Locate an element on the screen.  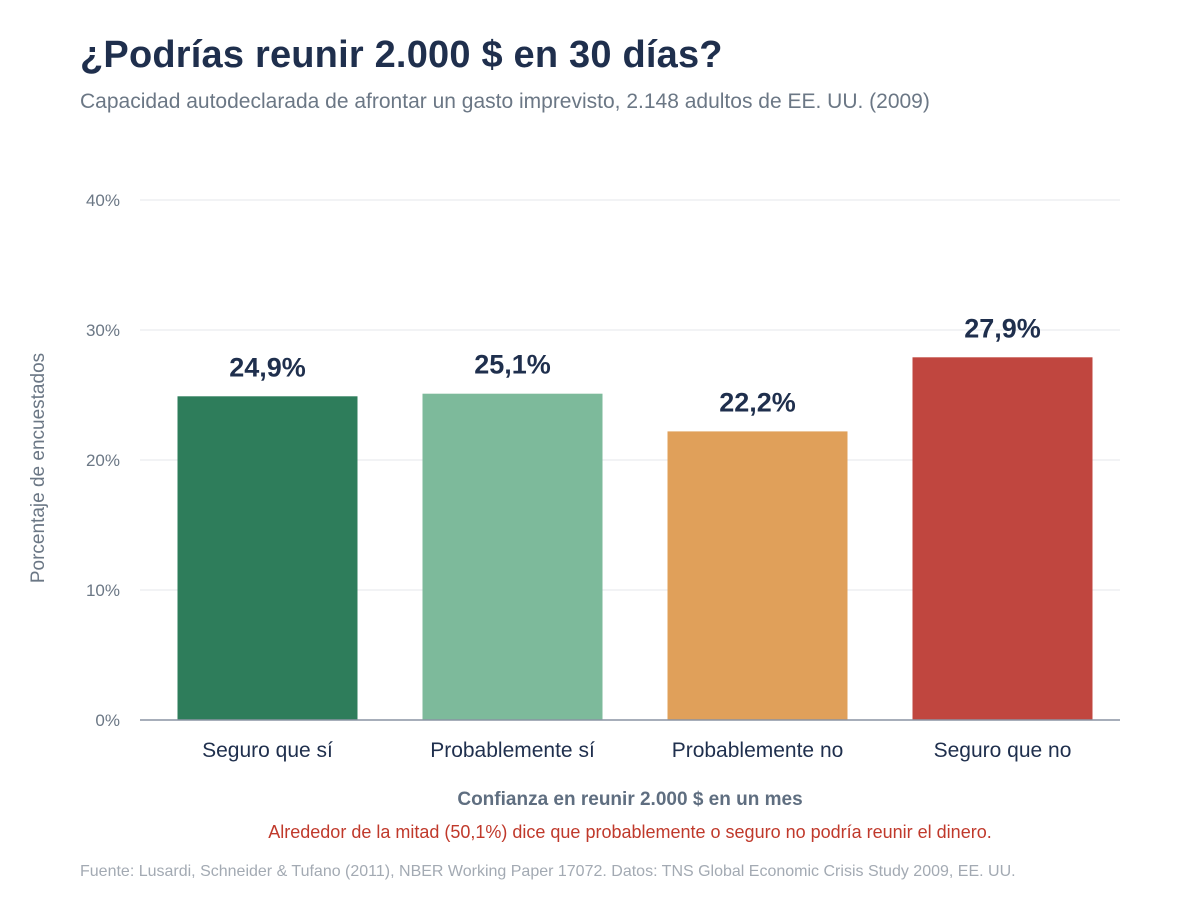
category-label: Probablemente no is located at coordinates (758, 750).